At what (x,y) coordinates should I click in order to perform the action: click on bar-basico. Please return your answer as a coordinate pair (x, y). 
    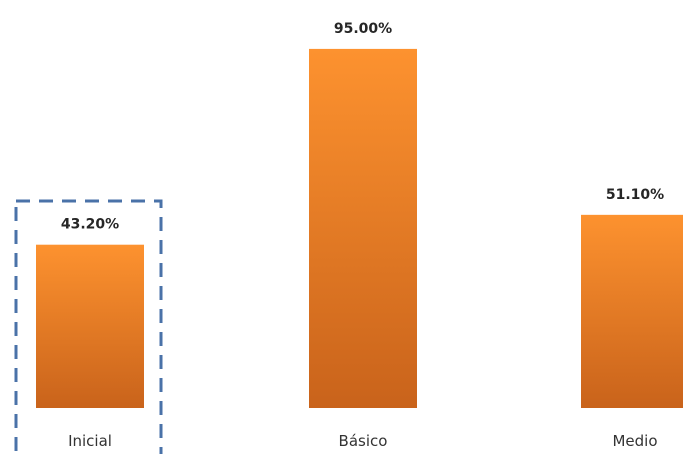
    Looking at the image, I should click on (363, 228).